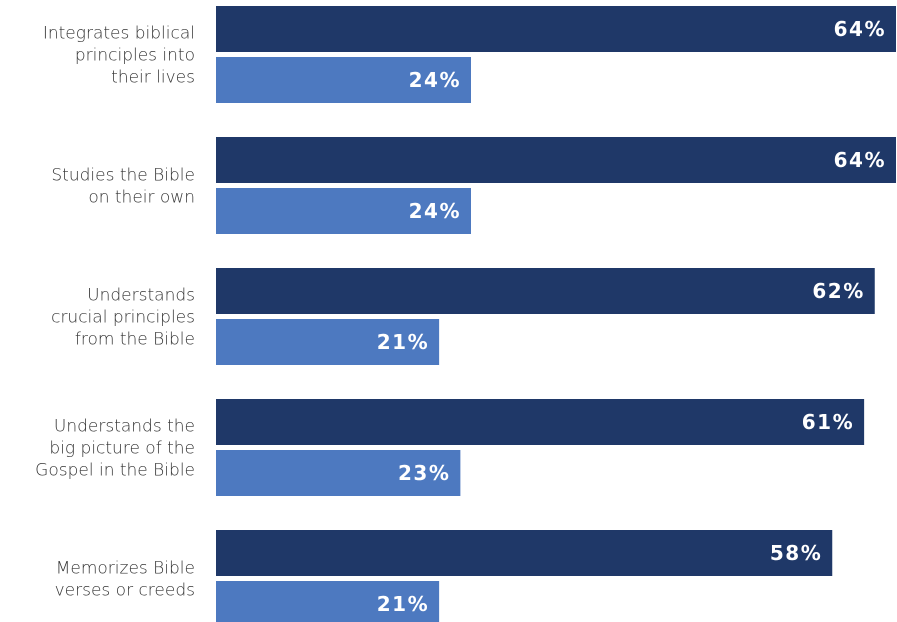 The image size is (897, 622). I want to click on value-label-dark-4: 58%, so click(796, 553).